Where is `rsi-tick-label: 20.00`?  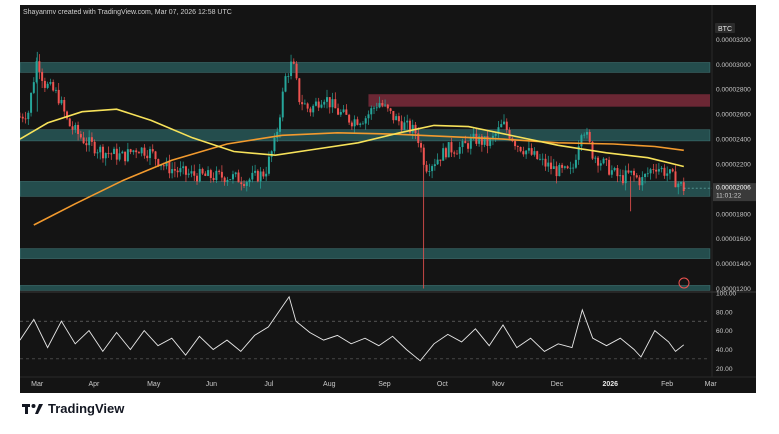 rsi-tick-label: 20.00 is located at coordinates (724, 369).